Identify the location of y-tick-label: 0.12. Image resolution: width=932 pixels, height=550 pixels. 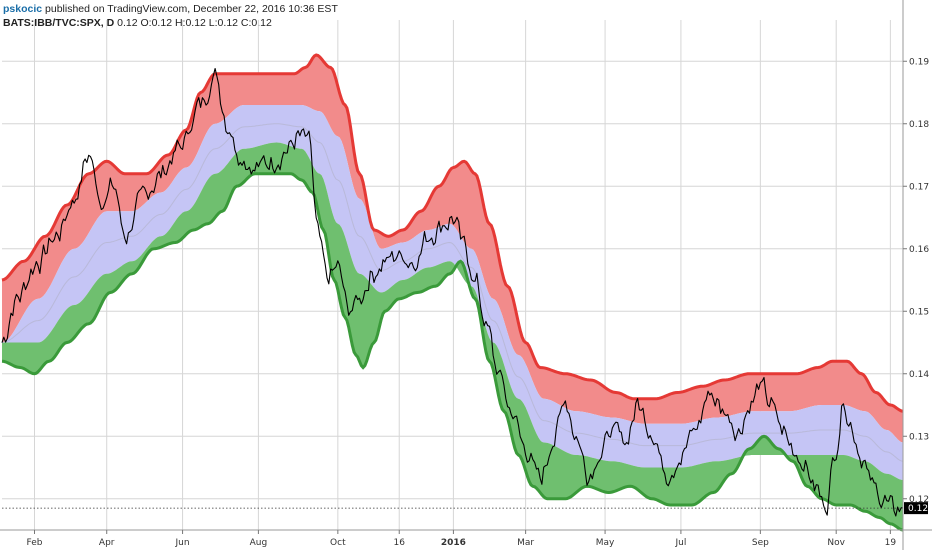
(919, 500).